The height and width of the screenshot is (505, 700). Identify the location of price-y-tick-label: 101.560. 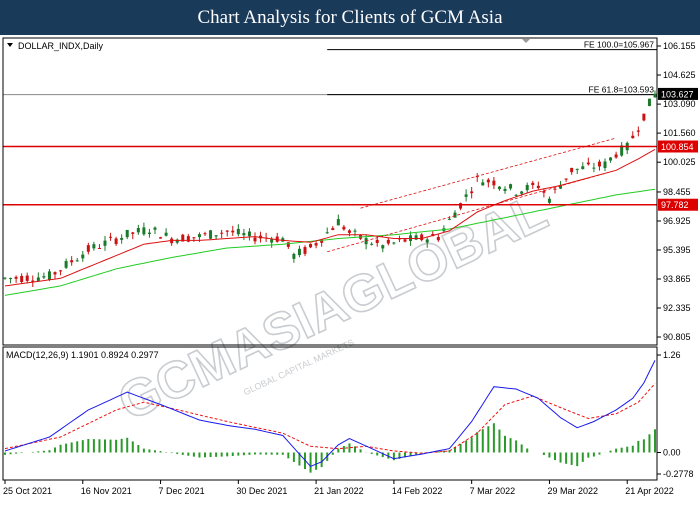
(679, 133).